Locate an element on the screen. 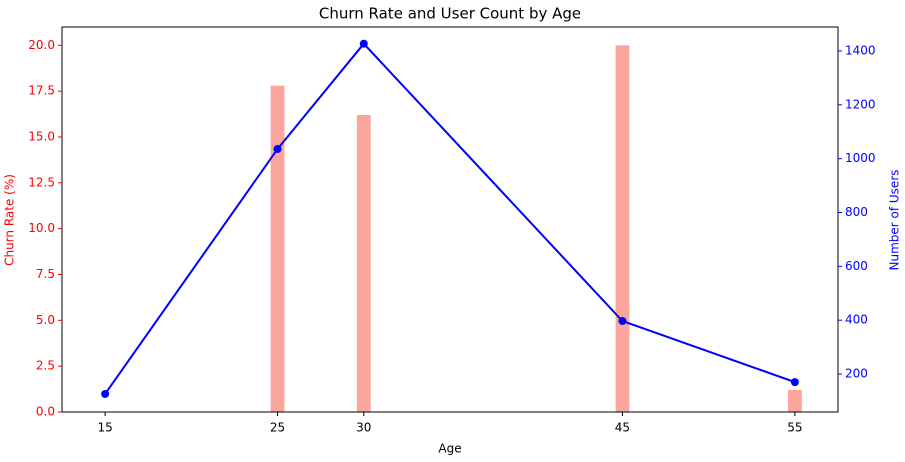 The height and width of the screenshot is (462, 905). x-axis-label: Age is located at coordinates (449, 449).